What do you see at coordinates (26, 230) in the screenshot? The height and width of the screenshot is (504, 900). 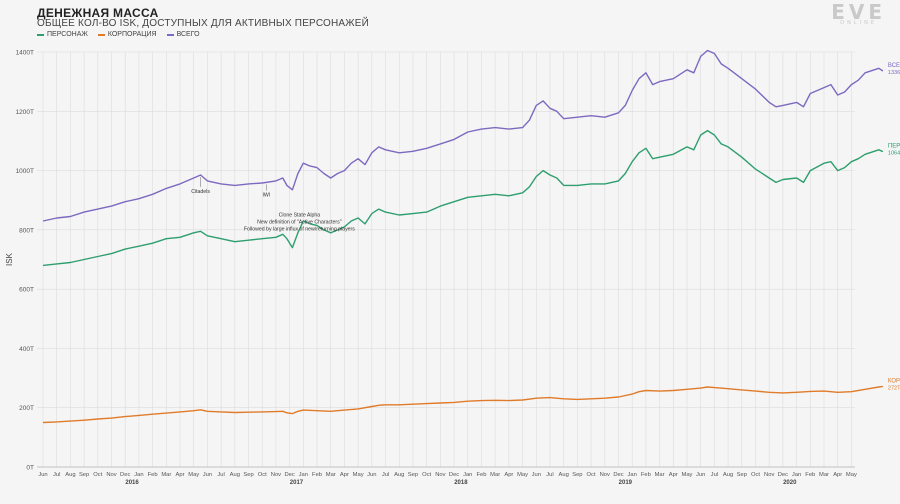 I see `y-tick-label: 800T` at bounding box center [26, 230].